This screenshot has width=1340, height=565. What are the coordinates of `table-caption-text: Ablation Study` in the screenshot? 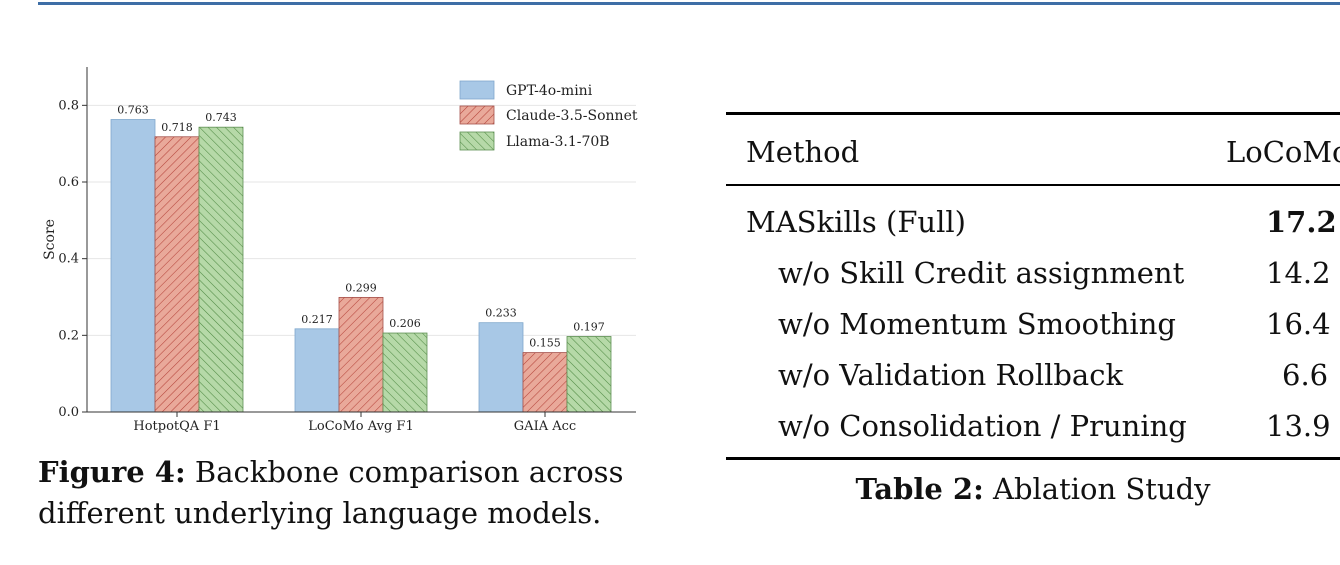 It's located at (1102, 489).